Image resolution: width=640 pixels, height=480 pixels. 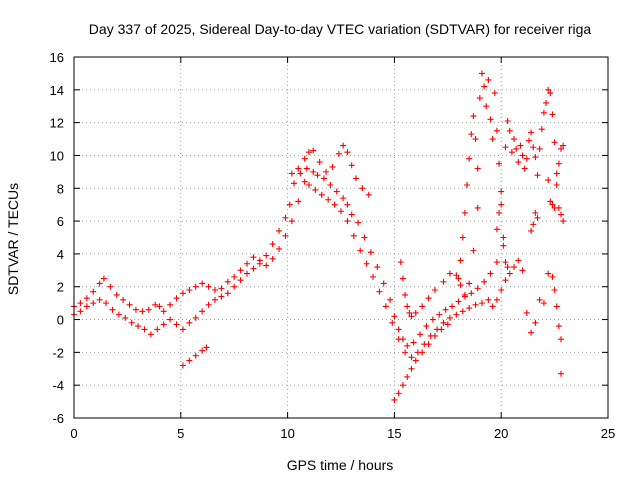 What do you see at coordinates (60, 221) in the screenshot?
I see `y-tick-label: 6` at bounding box center [60, 221].